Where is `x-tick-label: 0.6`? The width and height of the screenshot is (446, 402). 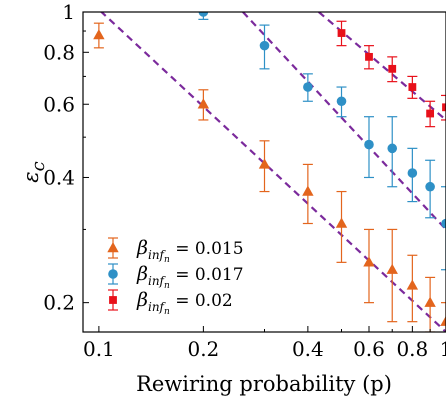
x-tick-label: 0.6 is located at coordinates (369, 349).